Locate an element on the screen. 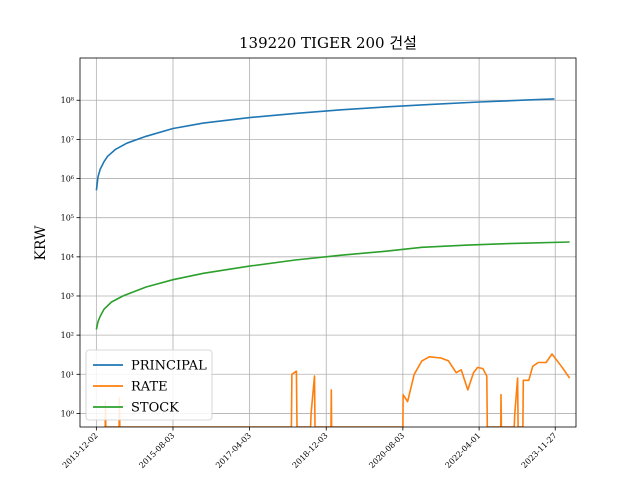 The width and height of the screenshot is (640, 480). y-axis-label: KRW is located at coordinates (41, 243).